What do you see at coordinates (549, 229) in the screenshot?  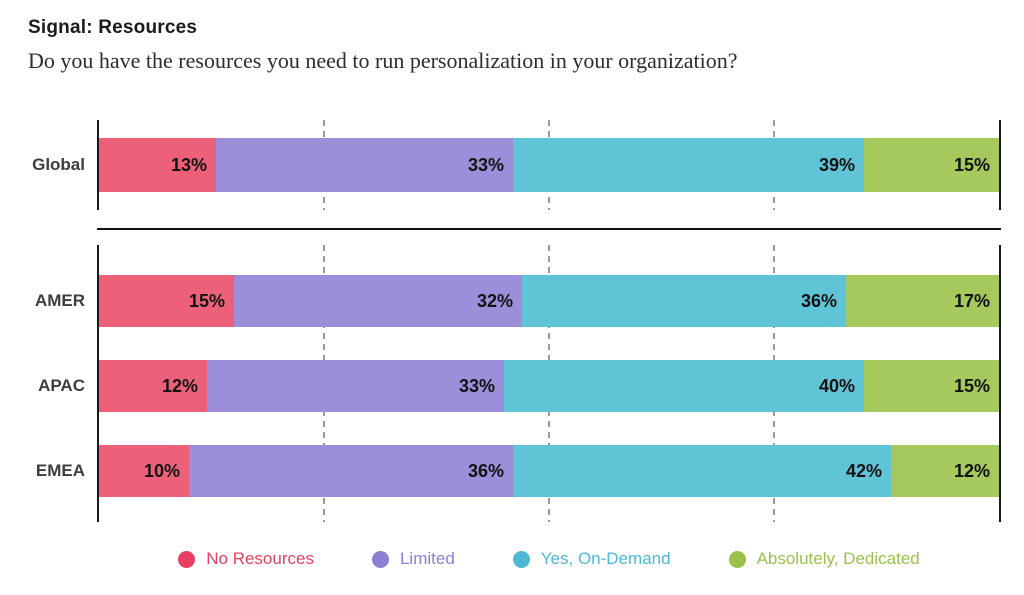 I see `chart-divider` at bounding box center [549, 229].